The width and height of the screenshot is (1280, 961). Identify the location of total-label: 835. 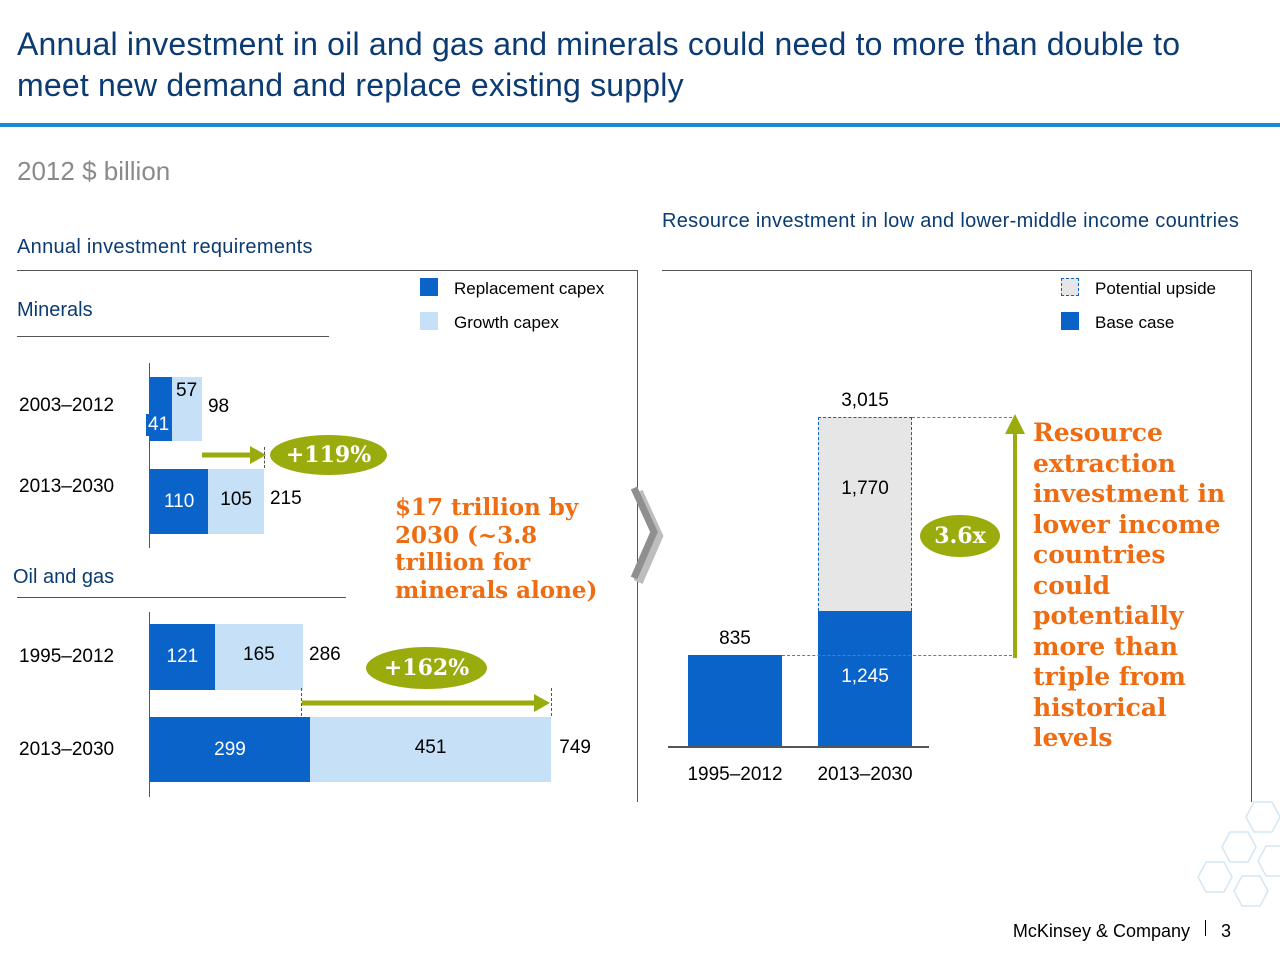
(735, 638).